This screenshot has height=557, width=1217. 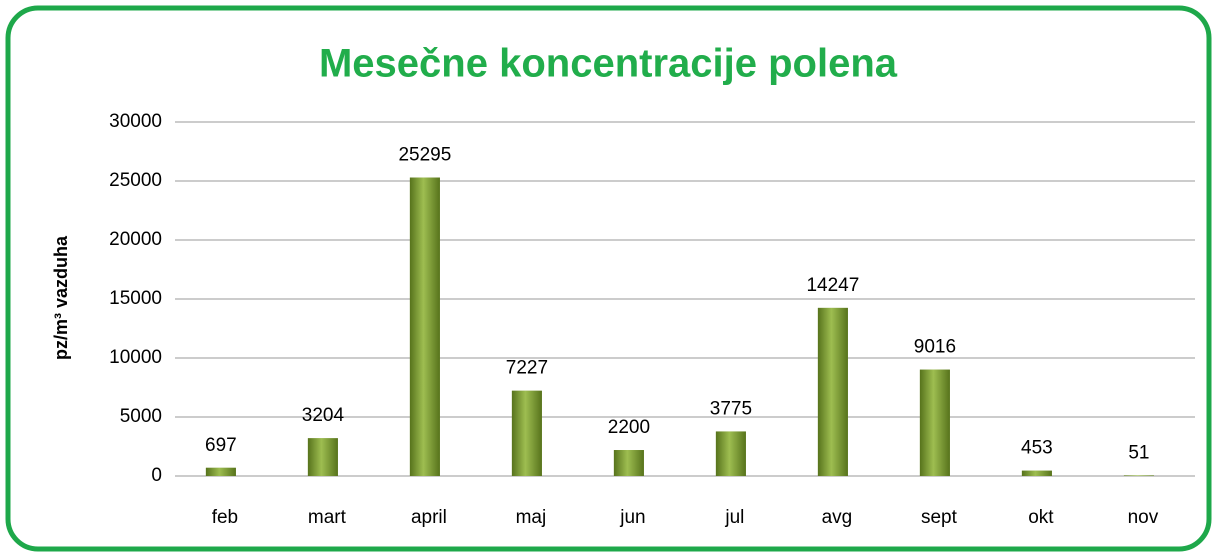 I want to click on y-tick-label: 10000, so click(x=135, y=357).